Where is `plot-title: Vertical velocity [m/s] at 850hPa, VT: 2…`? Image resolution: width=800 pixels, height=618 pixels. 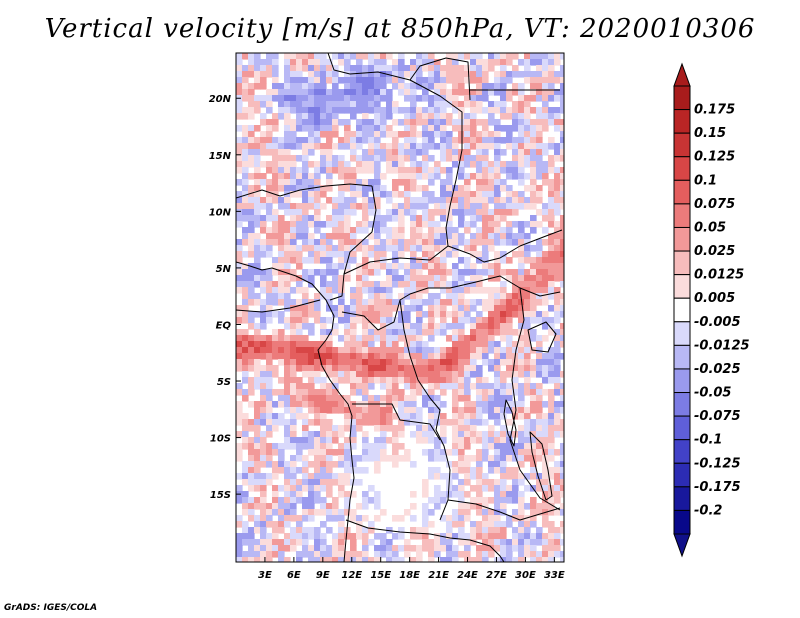
plot-title: Vertical velocity [m/s] at 850hPa, VT: 2… is located at coordinates (400, 29).